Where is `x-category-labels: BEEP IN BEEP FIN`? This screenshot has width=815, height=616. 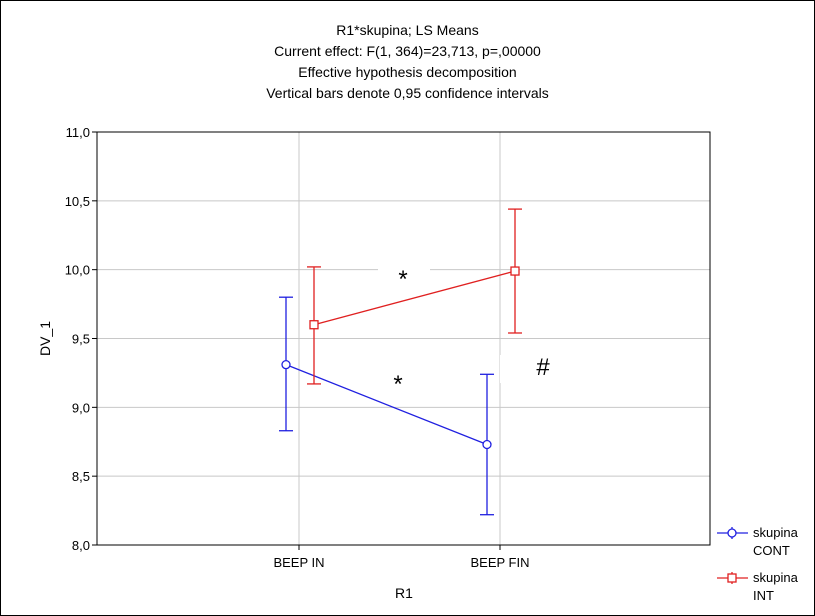
x-category-labels: BEEP IN BEEP FIN is located at coordinates (401, 557).